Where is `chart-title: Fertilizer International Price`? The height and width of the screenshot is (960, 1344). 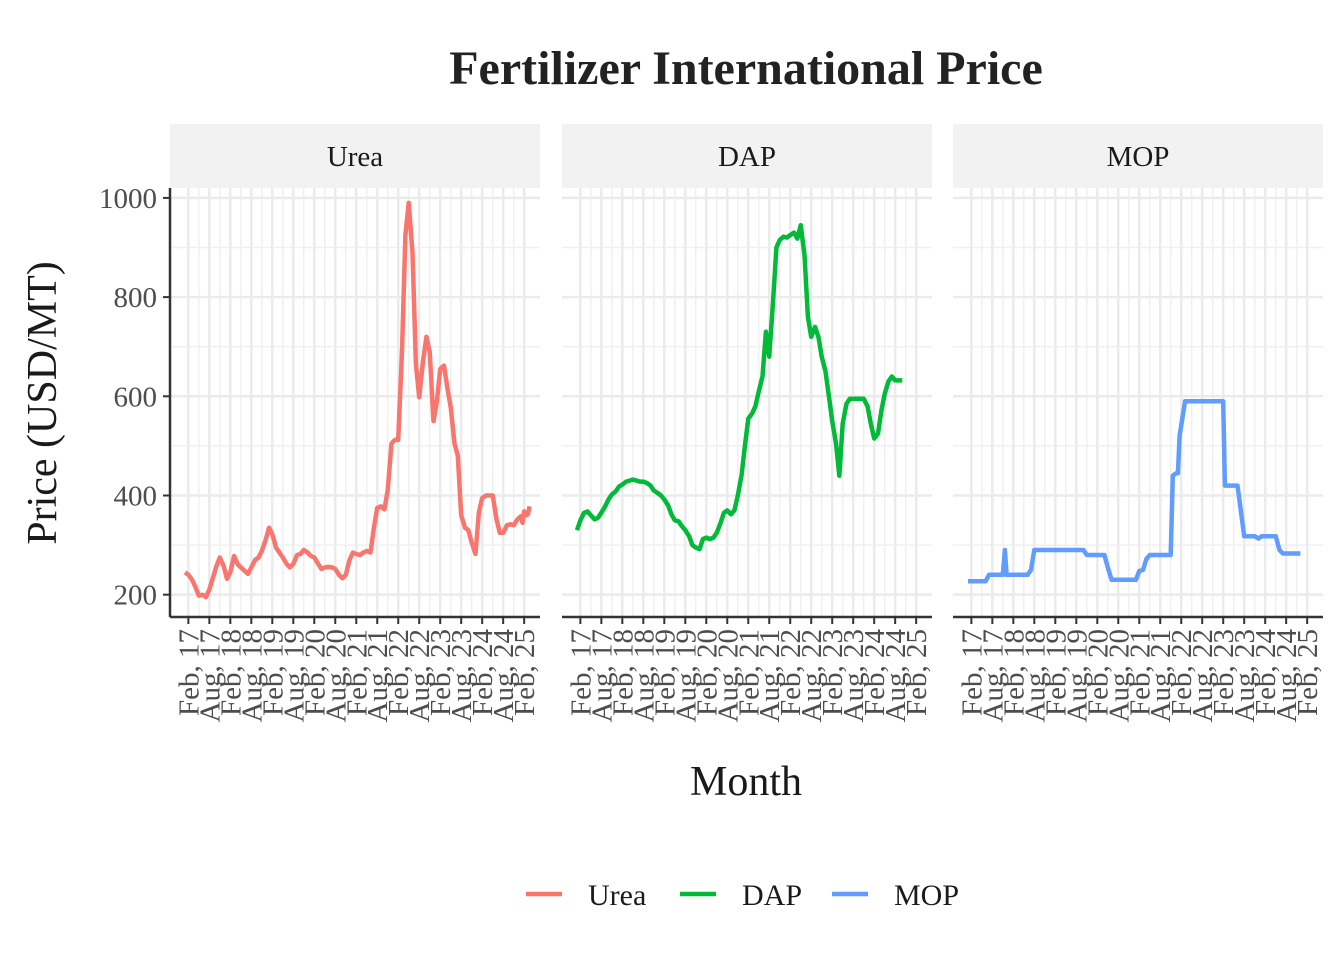 chart-title: Fertilizer International Price is located at coordinates (746, 68).